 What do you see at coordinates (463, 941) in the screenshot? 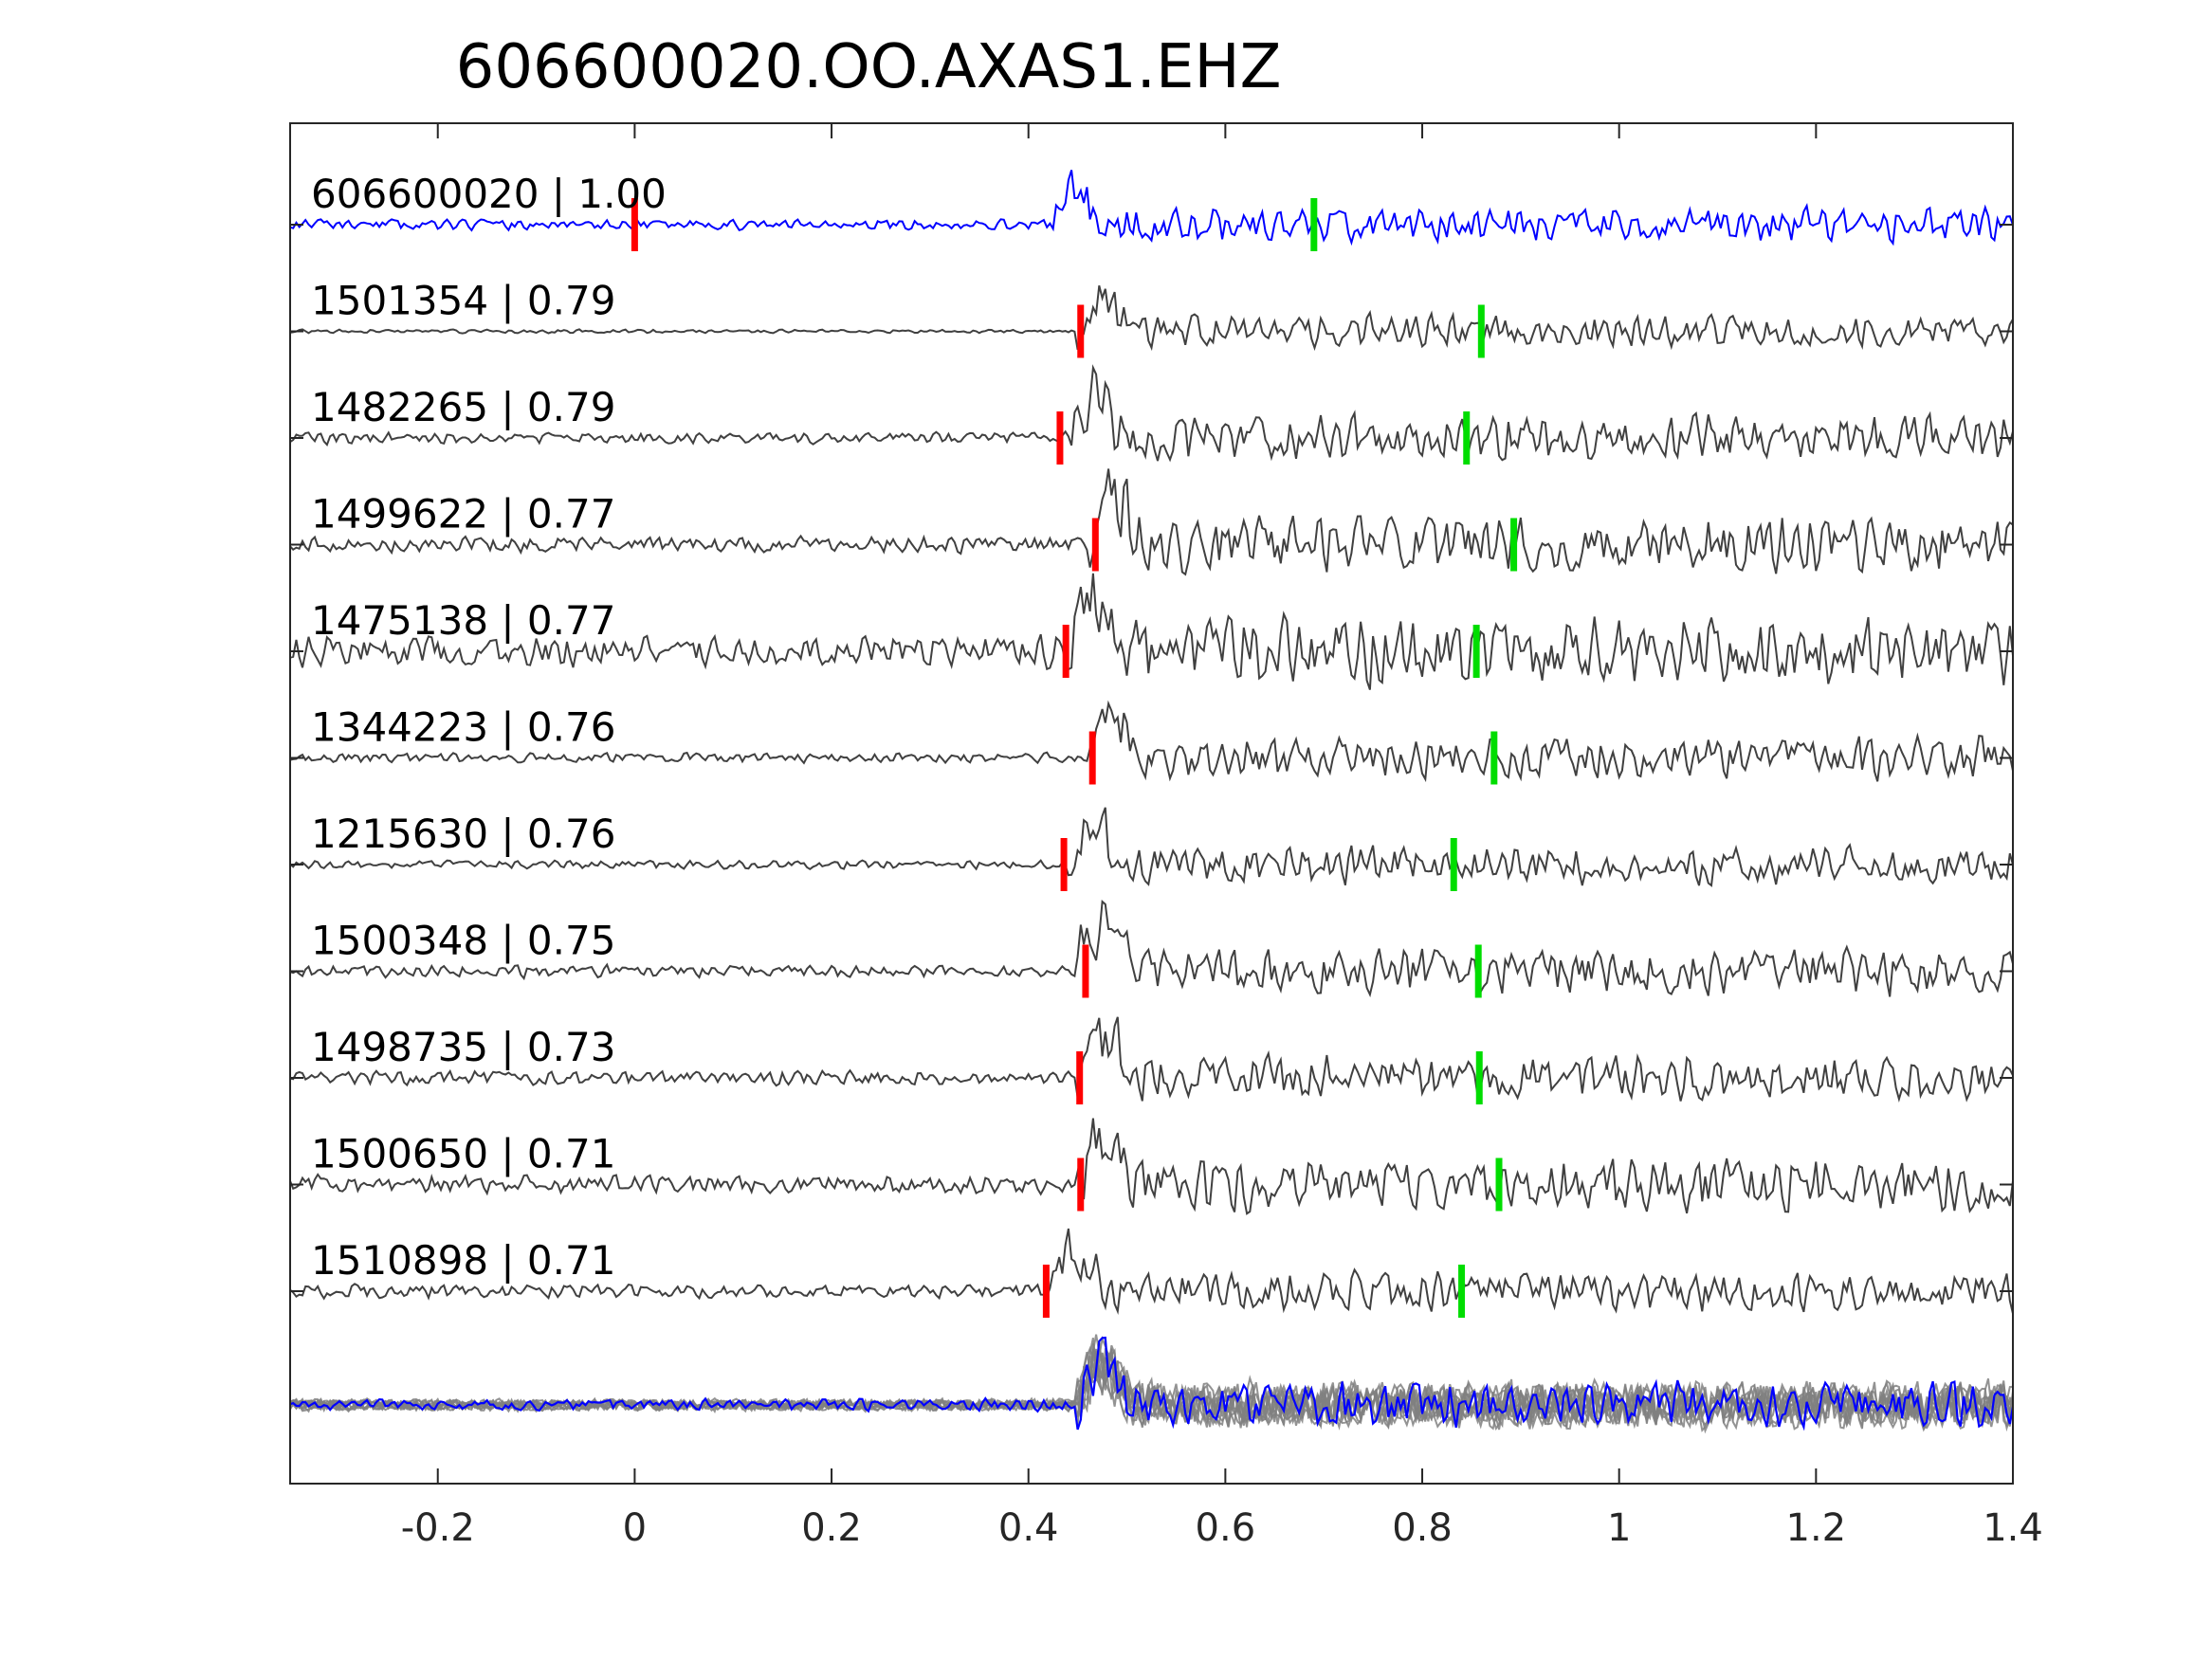
I see `trace-label-1500348: 1500348 | 0.75` at bounding box center [463, 941].